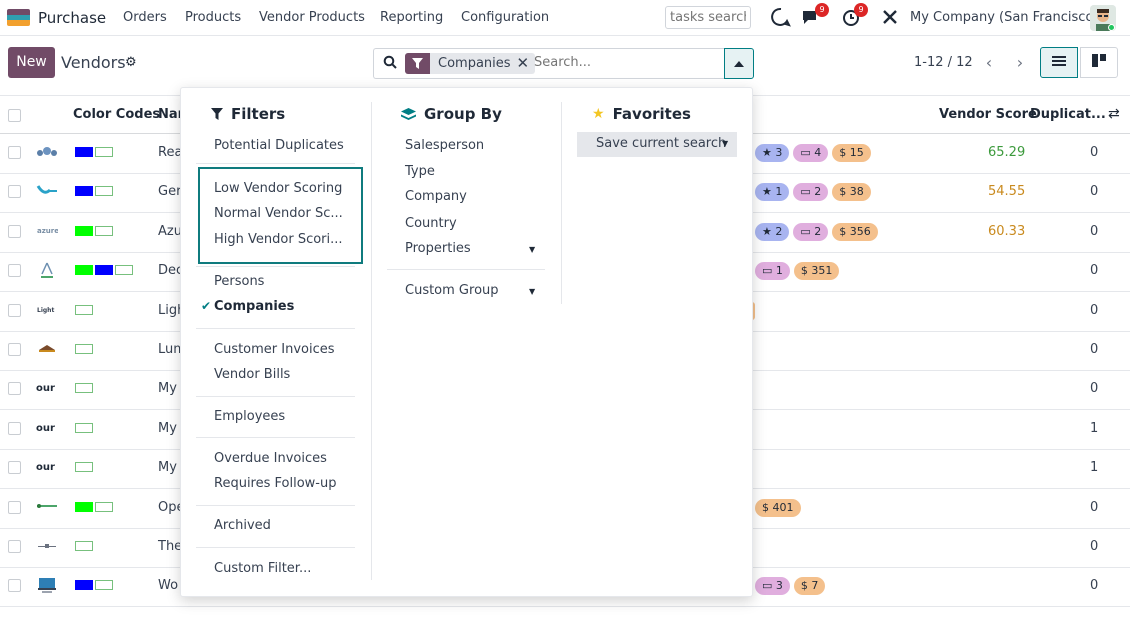 This screenshot has height=625, width=1130. What do you see at coordinates (390, 64) in the screenshot?
I see `search-icon` at bounding box center [390, 64].